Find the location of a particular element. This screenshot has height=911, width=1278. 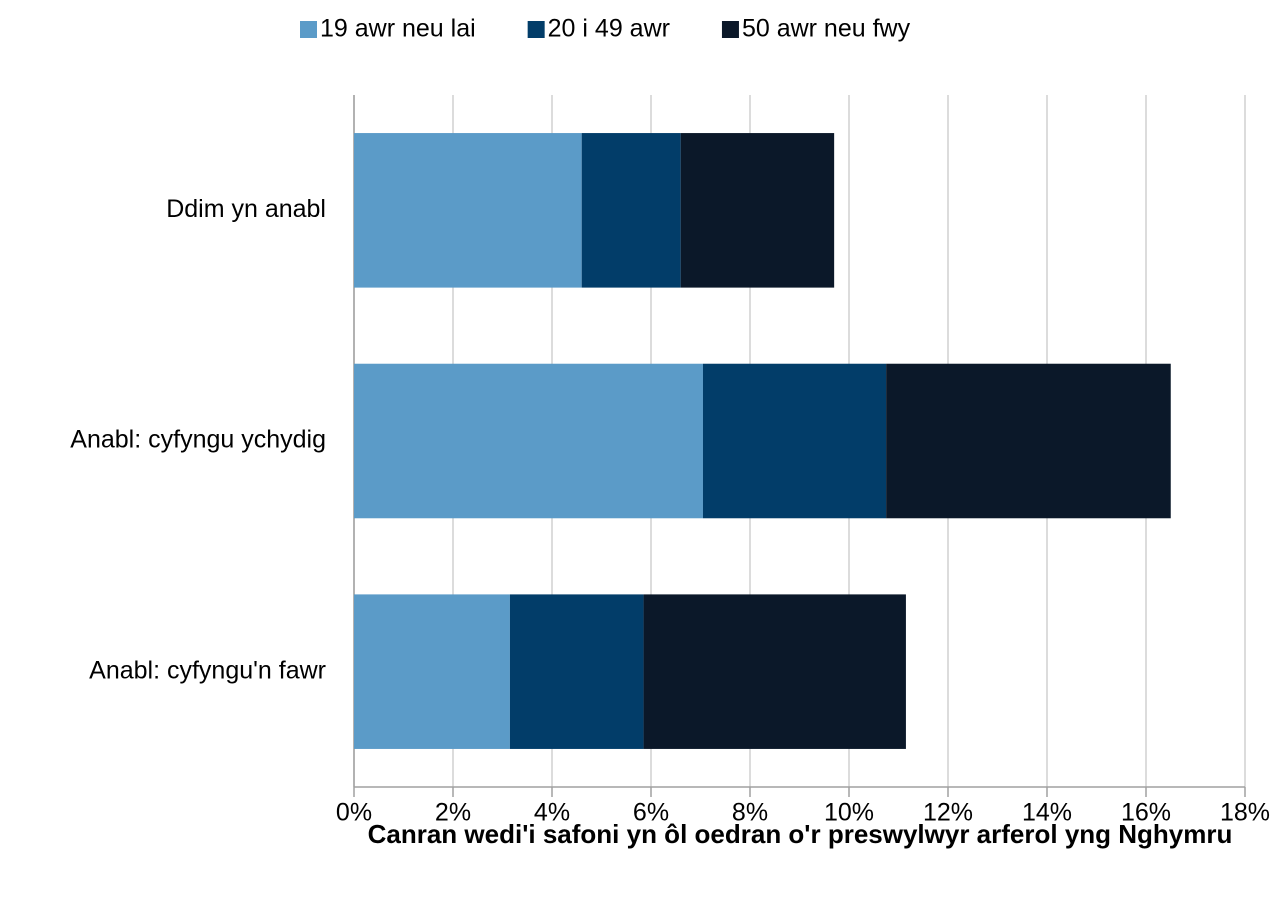

x-tick-label: 6% is located at coordinates (651, 813).